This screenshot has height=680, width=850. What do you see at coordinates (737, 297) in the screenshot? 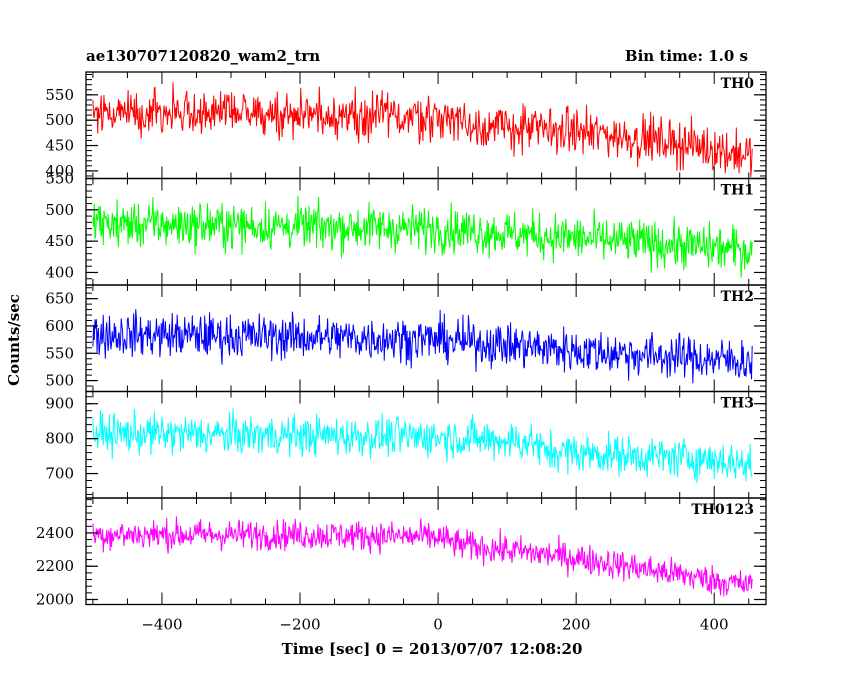
I see `panel-label-th2: TH2` at bounding box center [737, 297].